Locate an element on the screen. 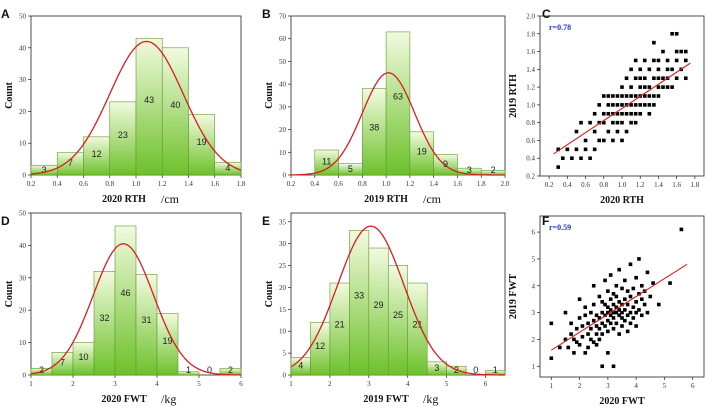  x-tick-label: 4 is located at coordinates (408, 384).